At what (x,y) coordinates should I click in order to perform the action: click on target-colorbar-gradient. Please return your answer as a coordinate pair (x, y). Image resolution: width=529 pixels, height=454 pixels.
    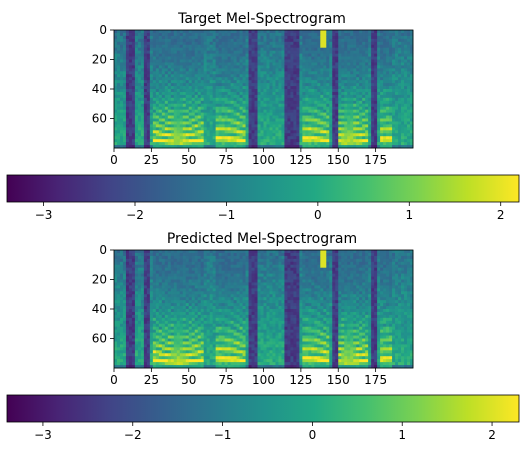
    Looking at the image, I should click on (263, 188).